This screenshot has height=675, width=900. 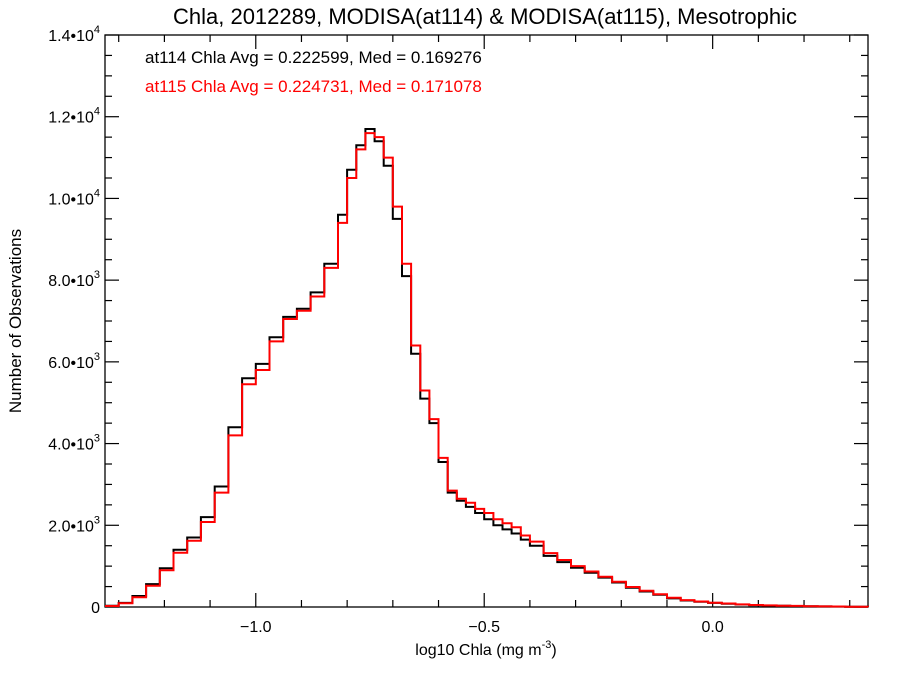 What do you see at coordinates (74, 524) in the screenshot?
I see `y-tick-label: 2.0•103` at bounding box center [74, 524].